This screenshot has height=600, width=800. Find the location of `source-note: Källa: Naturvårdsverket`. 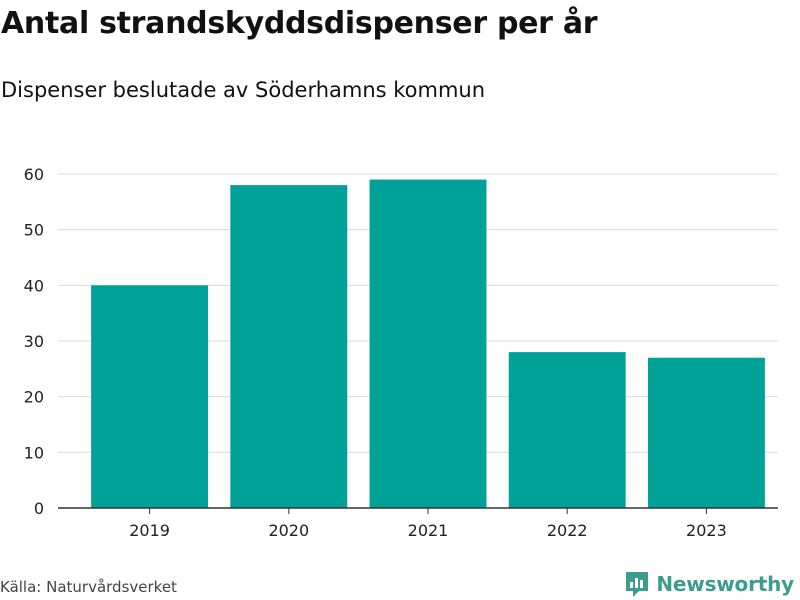

source-note: Källa: Naturvårdsverket is located at coordinates (88, 587).